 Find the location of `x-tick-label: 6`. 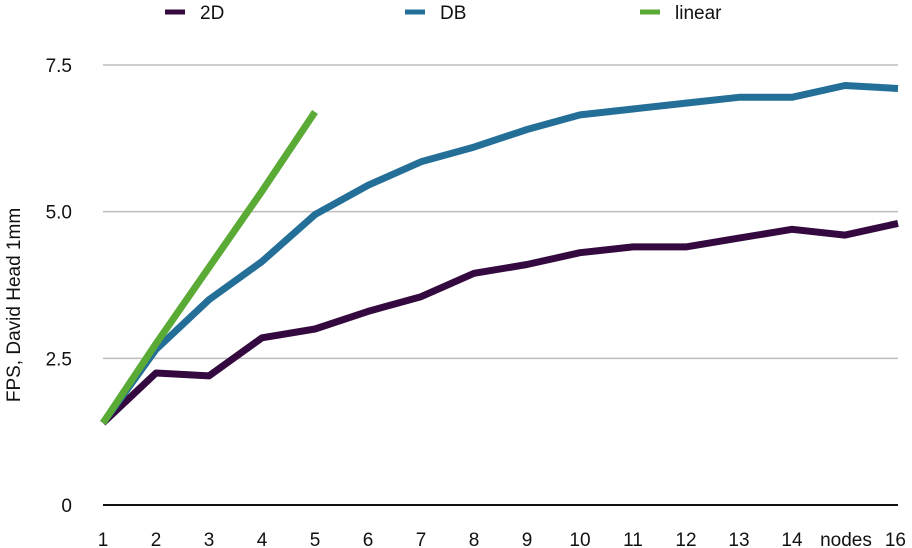

x-tick-label: 6 is located at coordinates (368, 539).